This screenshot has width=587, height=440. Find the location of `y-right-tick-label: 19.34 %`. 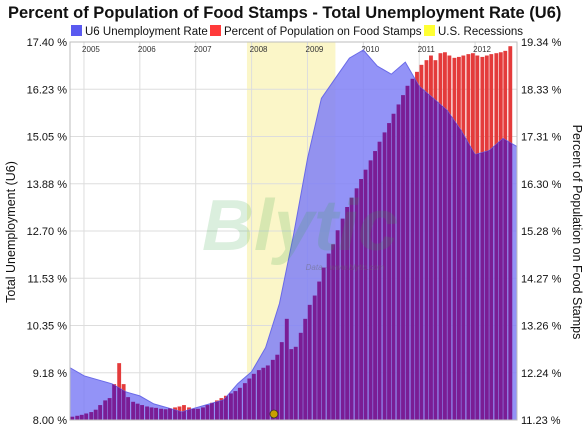

y-right-tick-label: 19.34 % is located at coordinates (541, 43).